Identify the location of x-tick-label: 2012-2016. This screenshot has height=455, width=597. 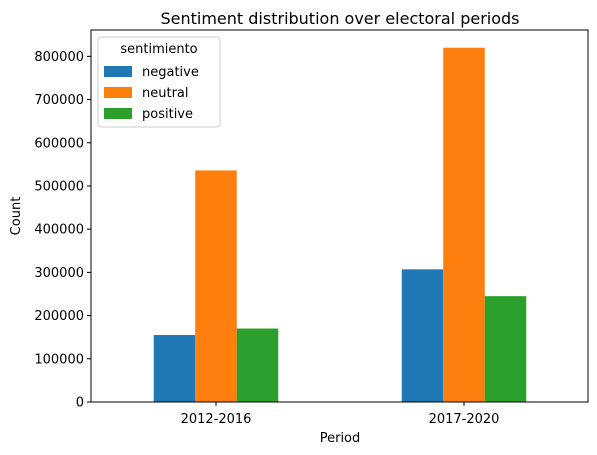
(216, 419).